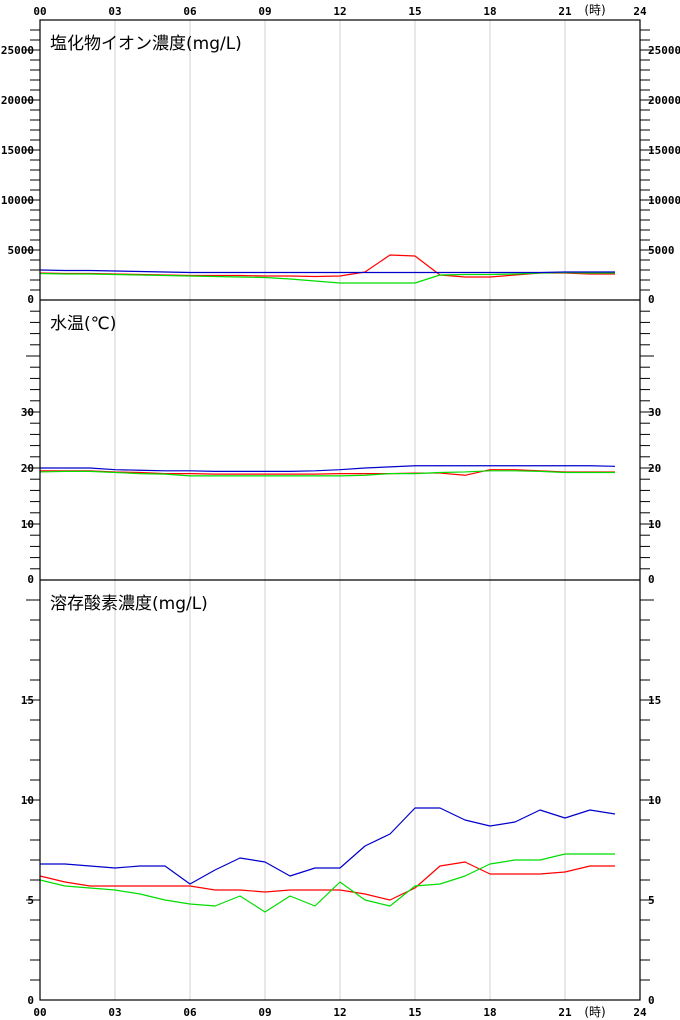 This screenshot has width=680, height=1020. What do you see at coordinates (129, 604) in the screenshot?
I see `panel-title: 溶存酸素濃度(mg/L)` at bounding box center [129, 604].